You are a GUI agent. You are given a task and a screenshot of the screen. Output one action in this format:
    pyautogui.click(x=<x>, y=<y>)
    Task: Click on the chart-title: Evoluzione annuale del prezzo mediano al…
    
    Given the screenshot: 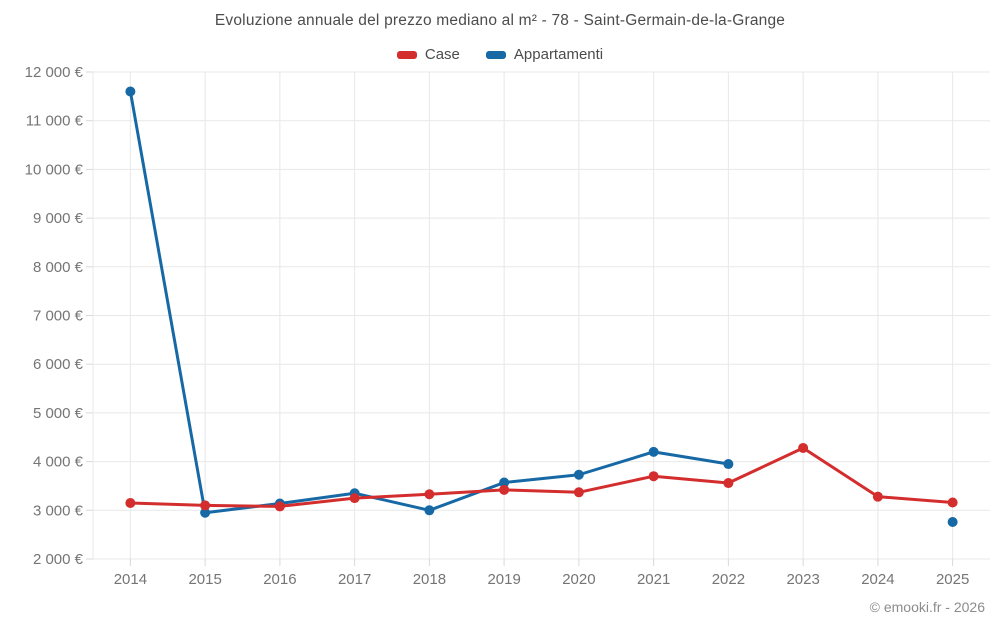 What is the action you would take?
    pyautogui.click(x=500, y=20)
    